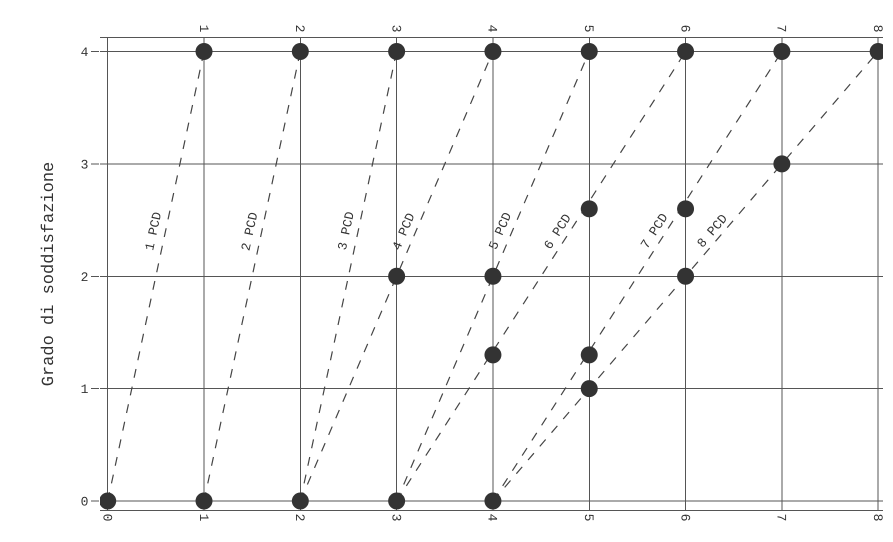 The height and width of the screenshot is (542, 893). Describe the element at coordinates (501, 231) in the screenshot. I see `text: 5 PCD` at that location.